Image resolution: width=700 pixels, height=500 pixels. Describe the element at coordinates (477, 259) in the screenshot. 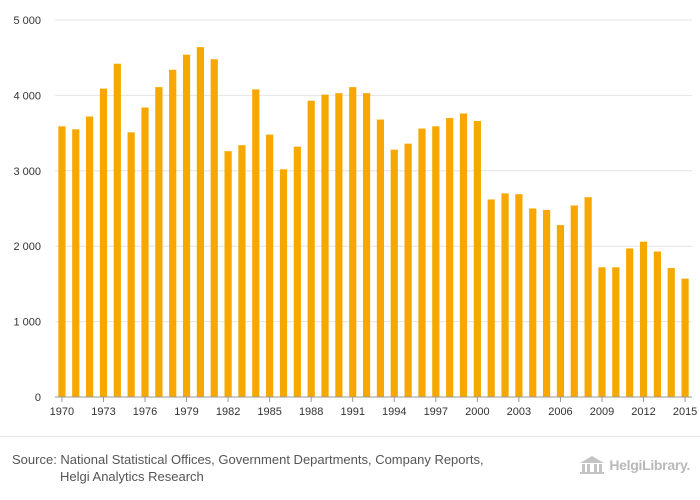

I see `bar-2000` at that location.